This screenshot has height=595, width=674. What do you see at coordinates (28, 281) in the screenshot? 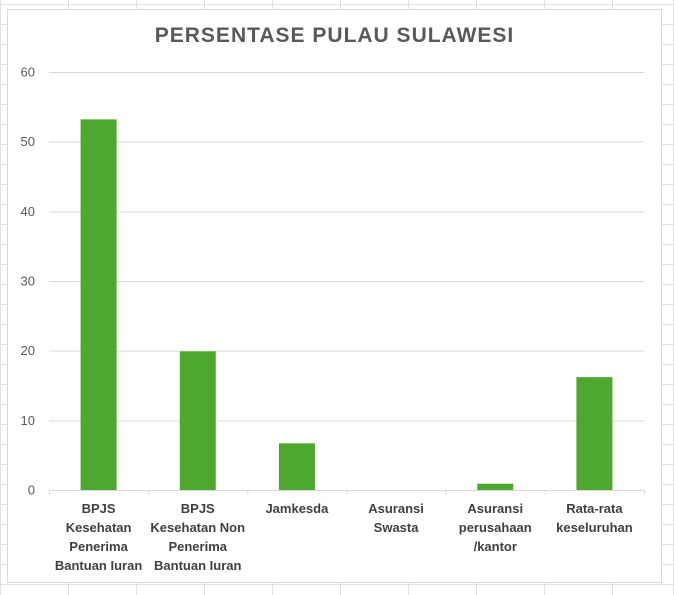
I see `y-tick-label: 30` at bounding box center [28, 281].